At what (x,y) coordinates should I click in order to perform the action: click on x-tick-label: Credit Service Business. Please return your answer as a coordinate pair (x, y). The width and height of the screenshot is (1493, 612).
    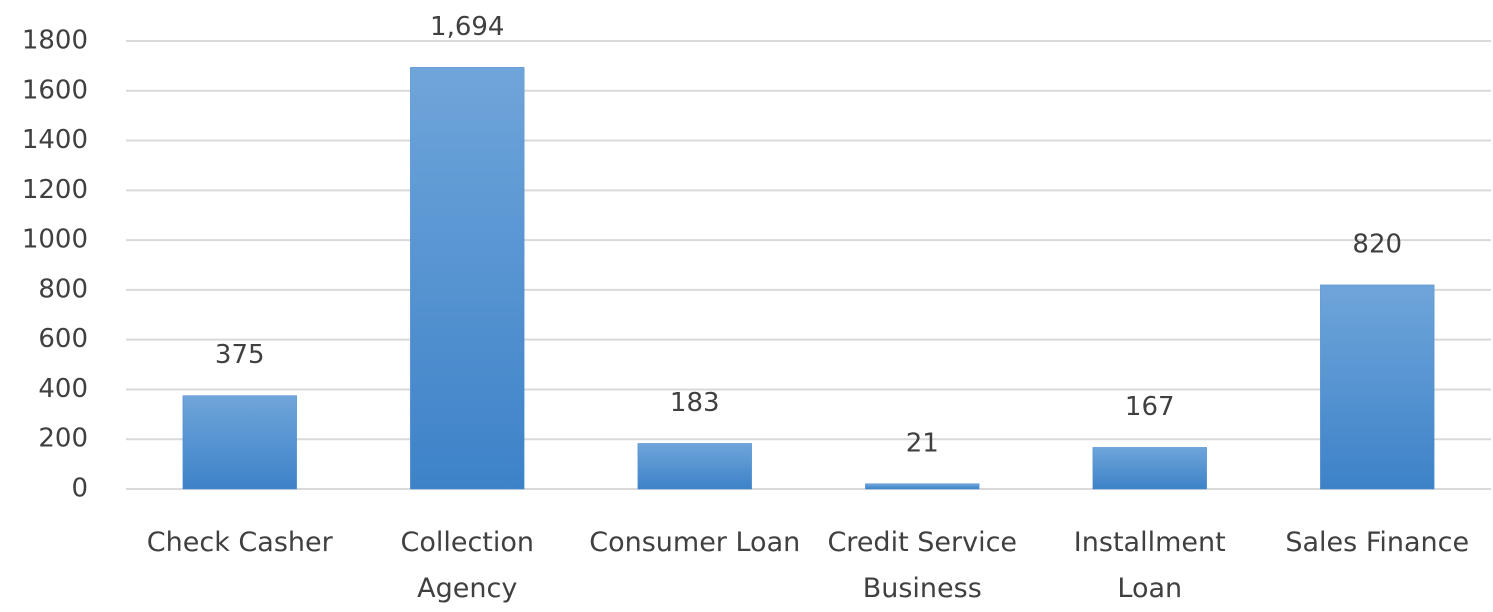
    Looking at the image, I should click on (922, 565).